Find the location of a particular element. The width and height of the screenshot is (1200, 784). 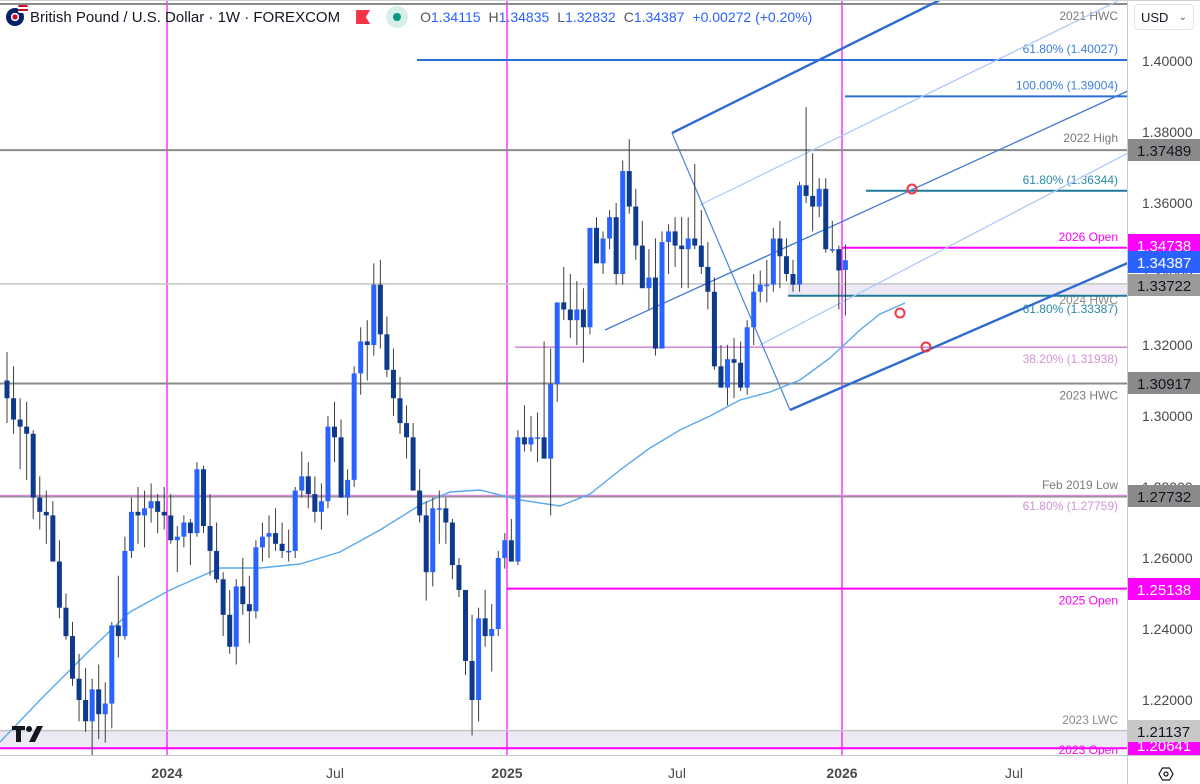

settings-icon is located at coordinates (1166, 774).